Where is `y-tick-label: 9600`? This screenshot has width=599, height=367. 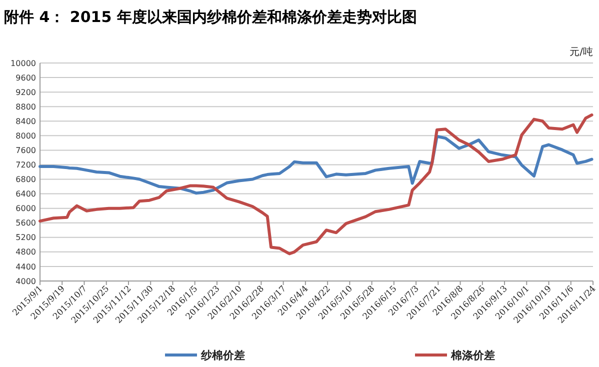 y-tick-label: 9600 is located at coordinates (26, 77).